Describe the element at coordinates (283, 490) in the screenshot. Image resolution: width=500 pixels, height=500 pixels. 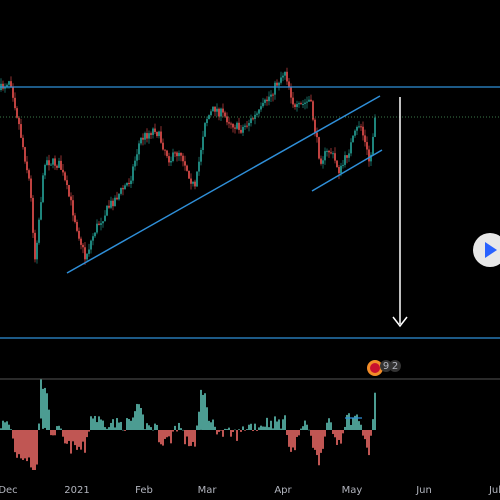
I see `x-tick-label: Apr` at that location.